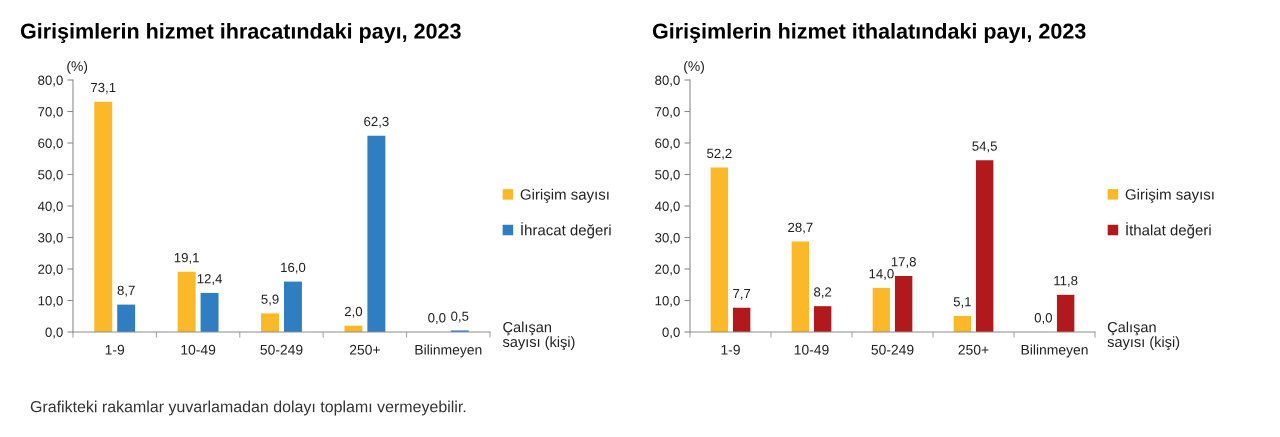 The image size is (1280, 437). What do you see at coordinates (186, 258) in the screenshot?
I see `data-label: 19,1` at bounding box center [186, 258].